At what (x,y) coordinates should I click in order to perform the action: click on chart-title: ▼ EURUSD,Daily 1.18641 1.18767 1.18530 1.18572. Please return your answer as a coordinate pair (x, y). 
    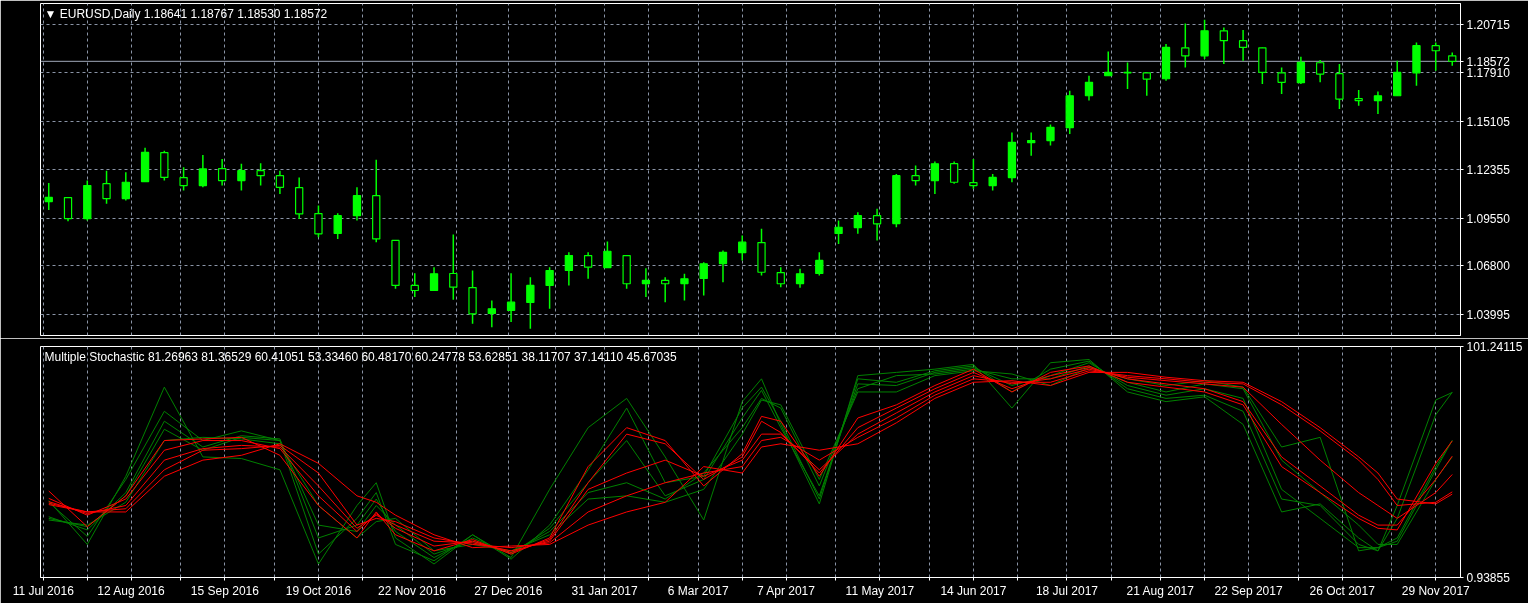
    Looking at the image, I should click on (186, 13).